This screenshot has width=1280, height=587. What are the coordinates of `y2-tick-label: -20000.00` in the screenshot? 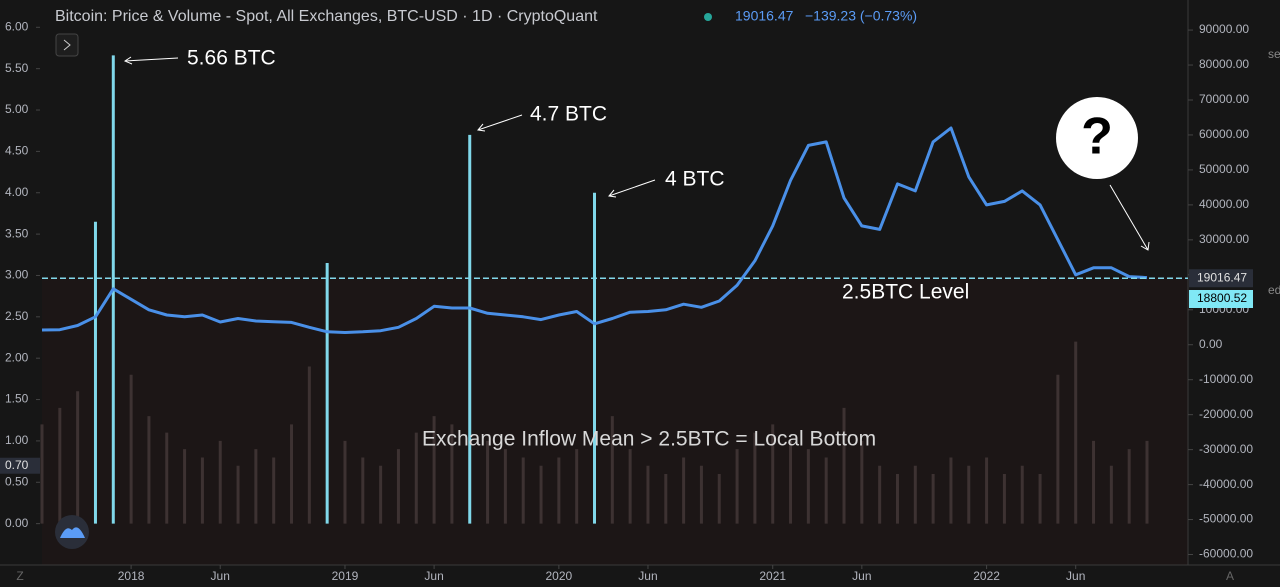 It's located at (1226, 414).